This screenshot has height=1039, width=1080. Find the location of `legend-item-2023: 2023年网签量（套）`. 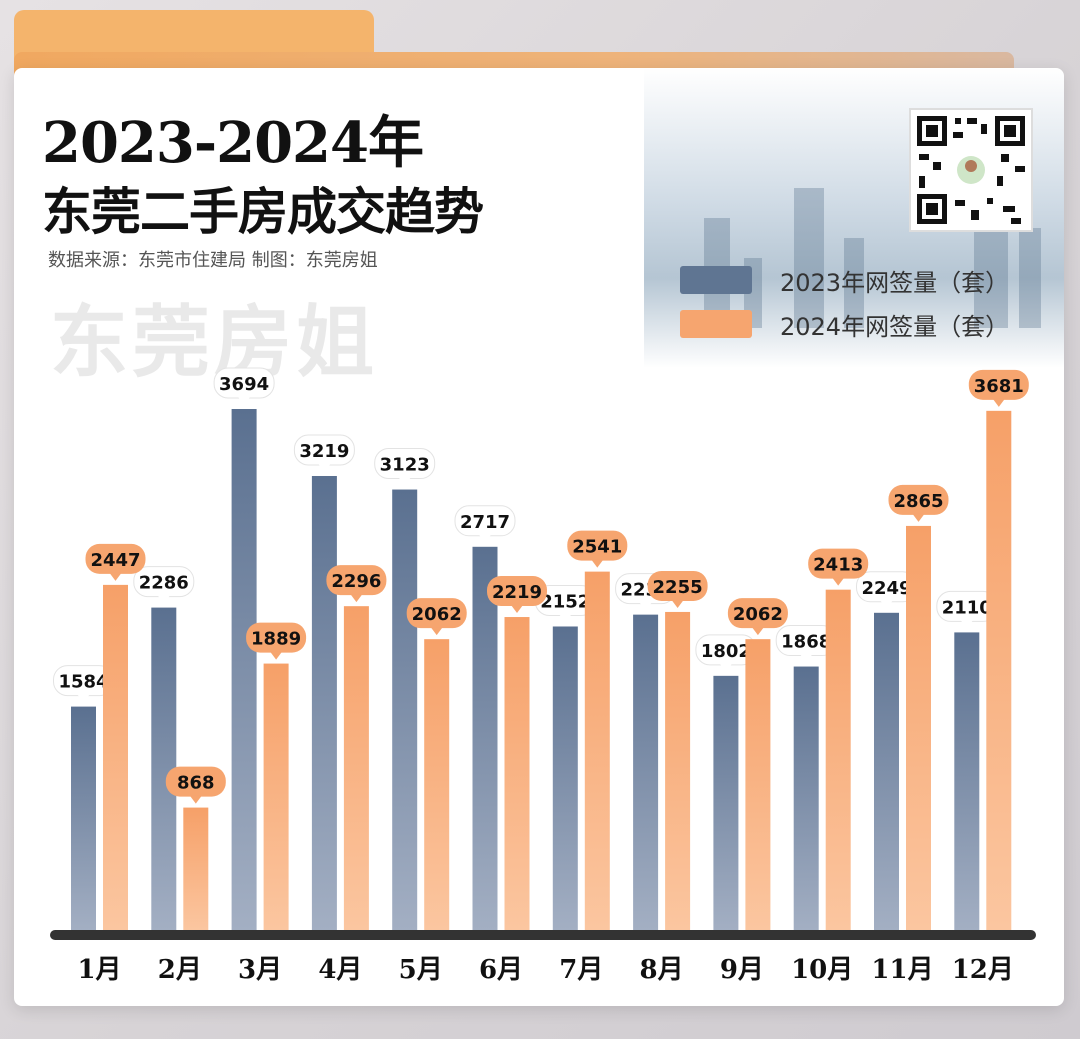

legend-item-2023: 2023年网签量（套） is located at coordinates (844, 280).